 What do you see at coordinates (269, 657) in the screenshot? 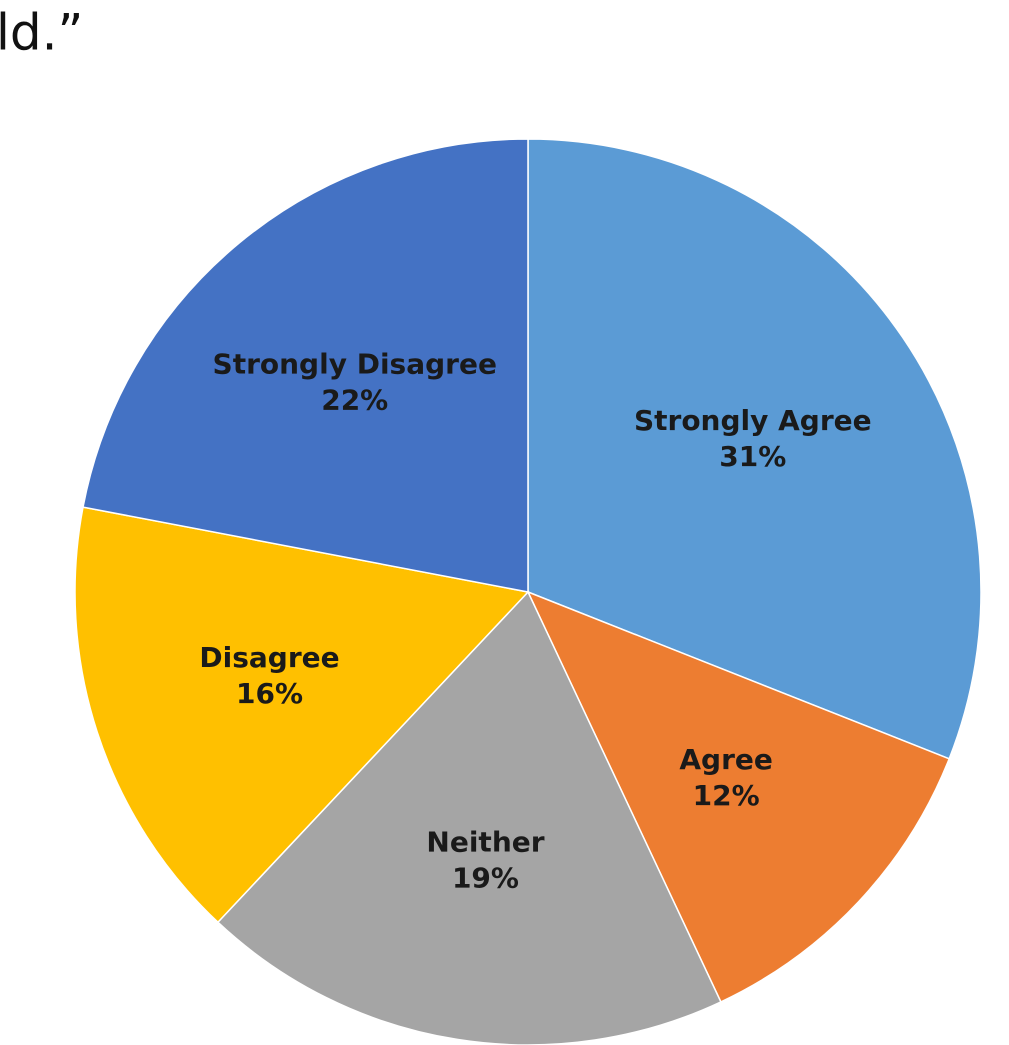
I see `slice-label: Disagree` at bounding box center [269, 657].